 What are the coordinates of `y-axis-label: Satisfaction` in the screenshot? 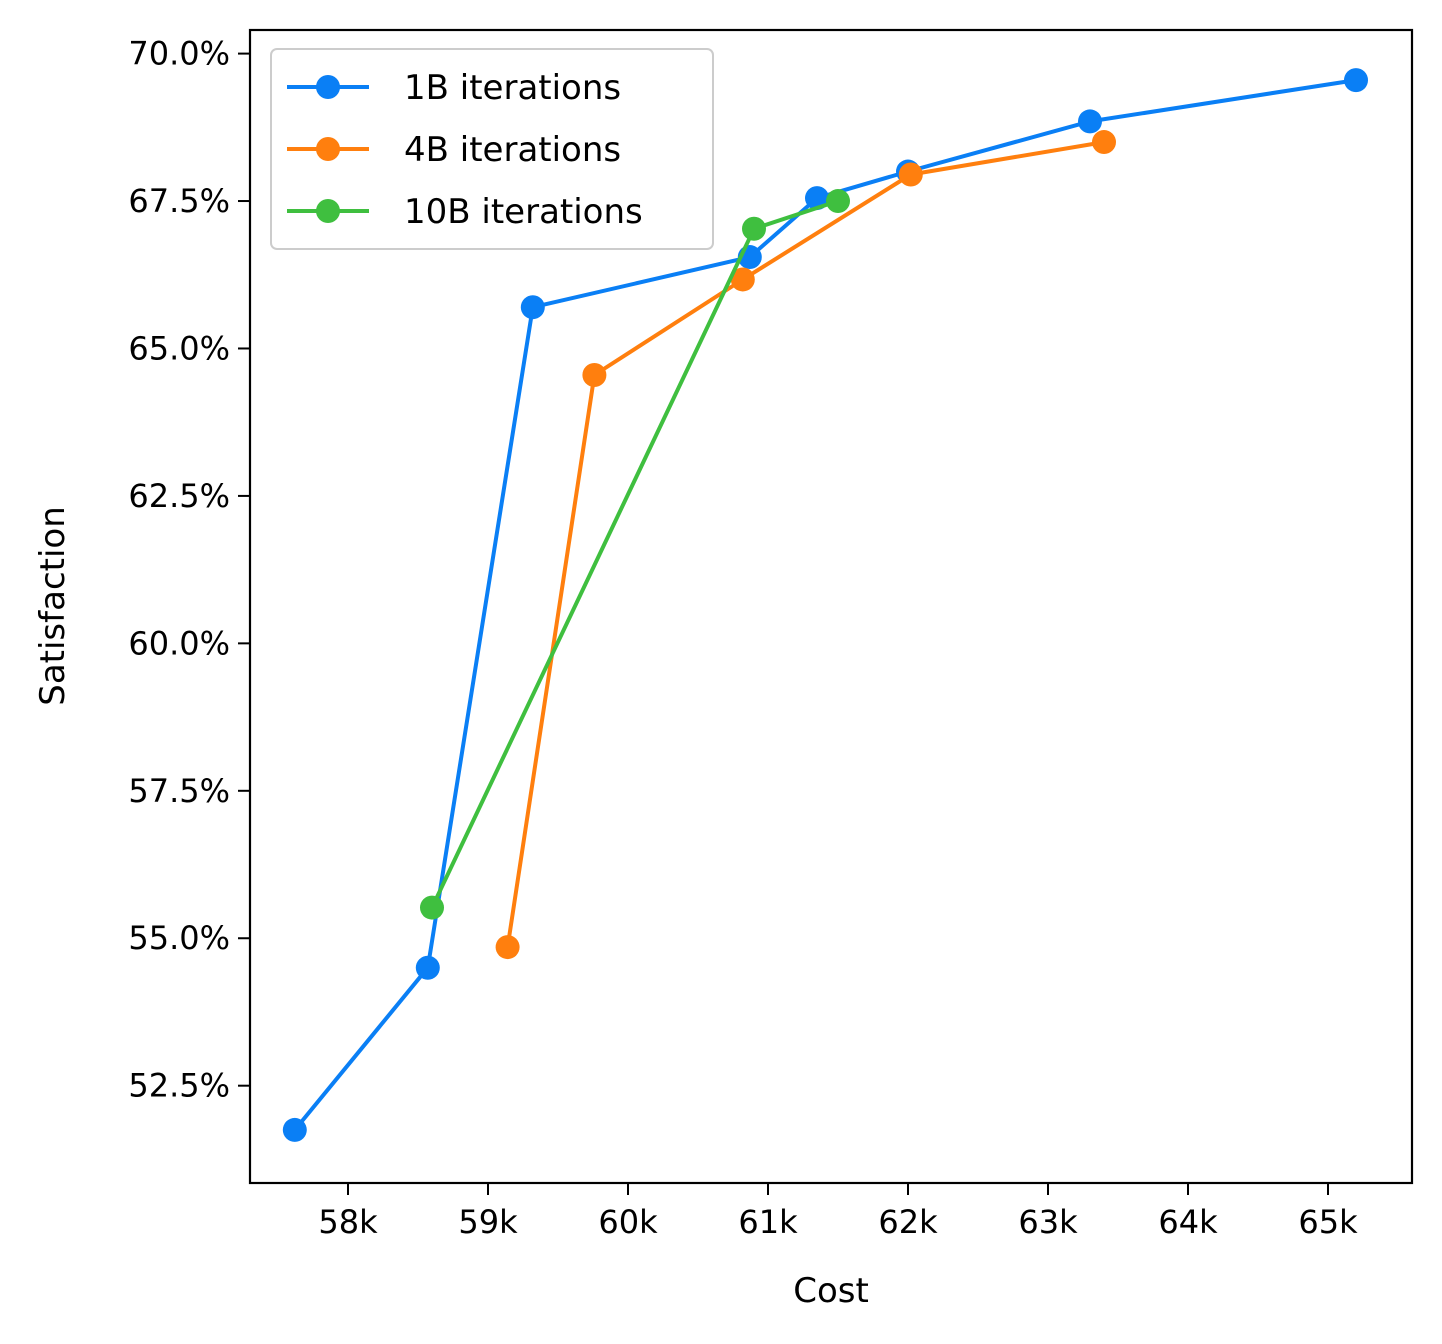 It's located at (53, 606).